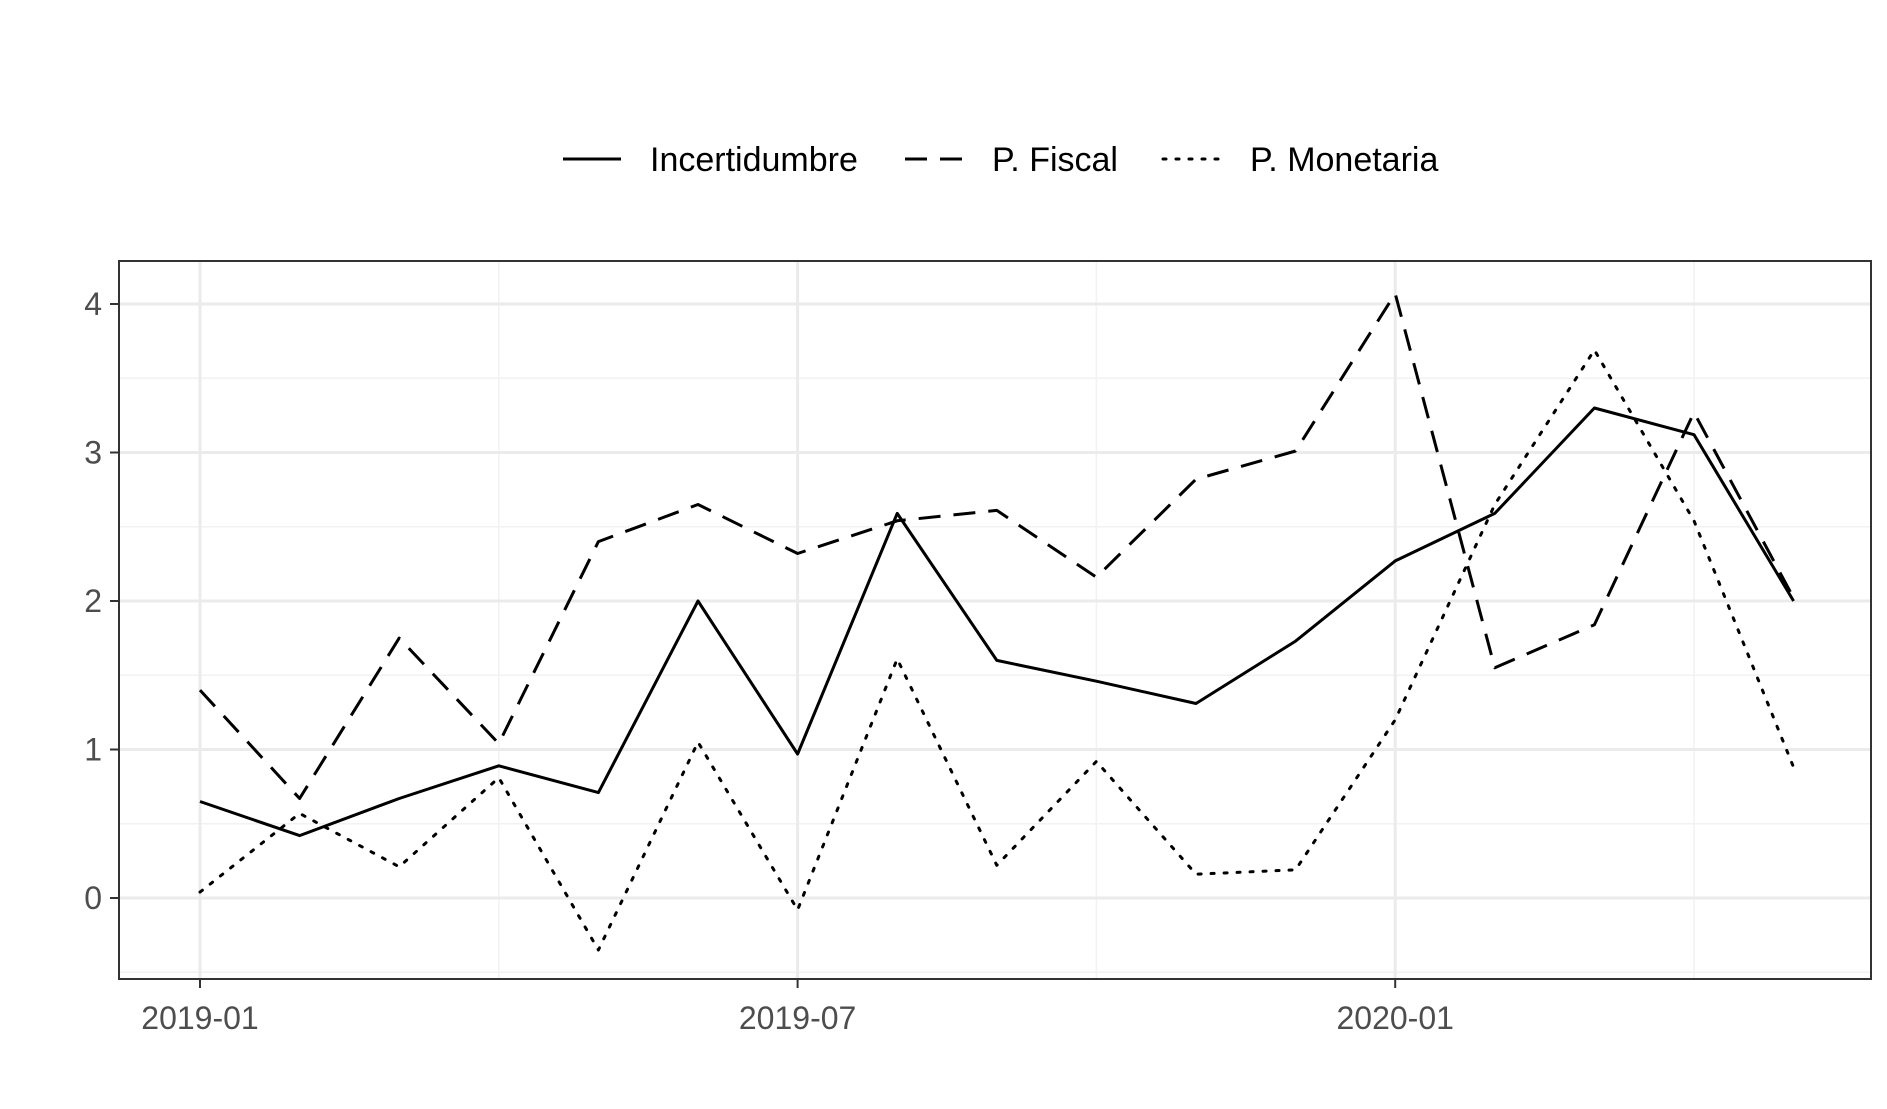 The width and height of the screenshot is (1887, 1109). Describe the element at coordinates (93, 453) in the screenshot. I see `y-tick-label: 3` at that location.